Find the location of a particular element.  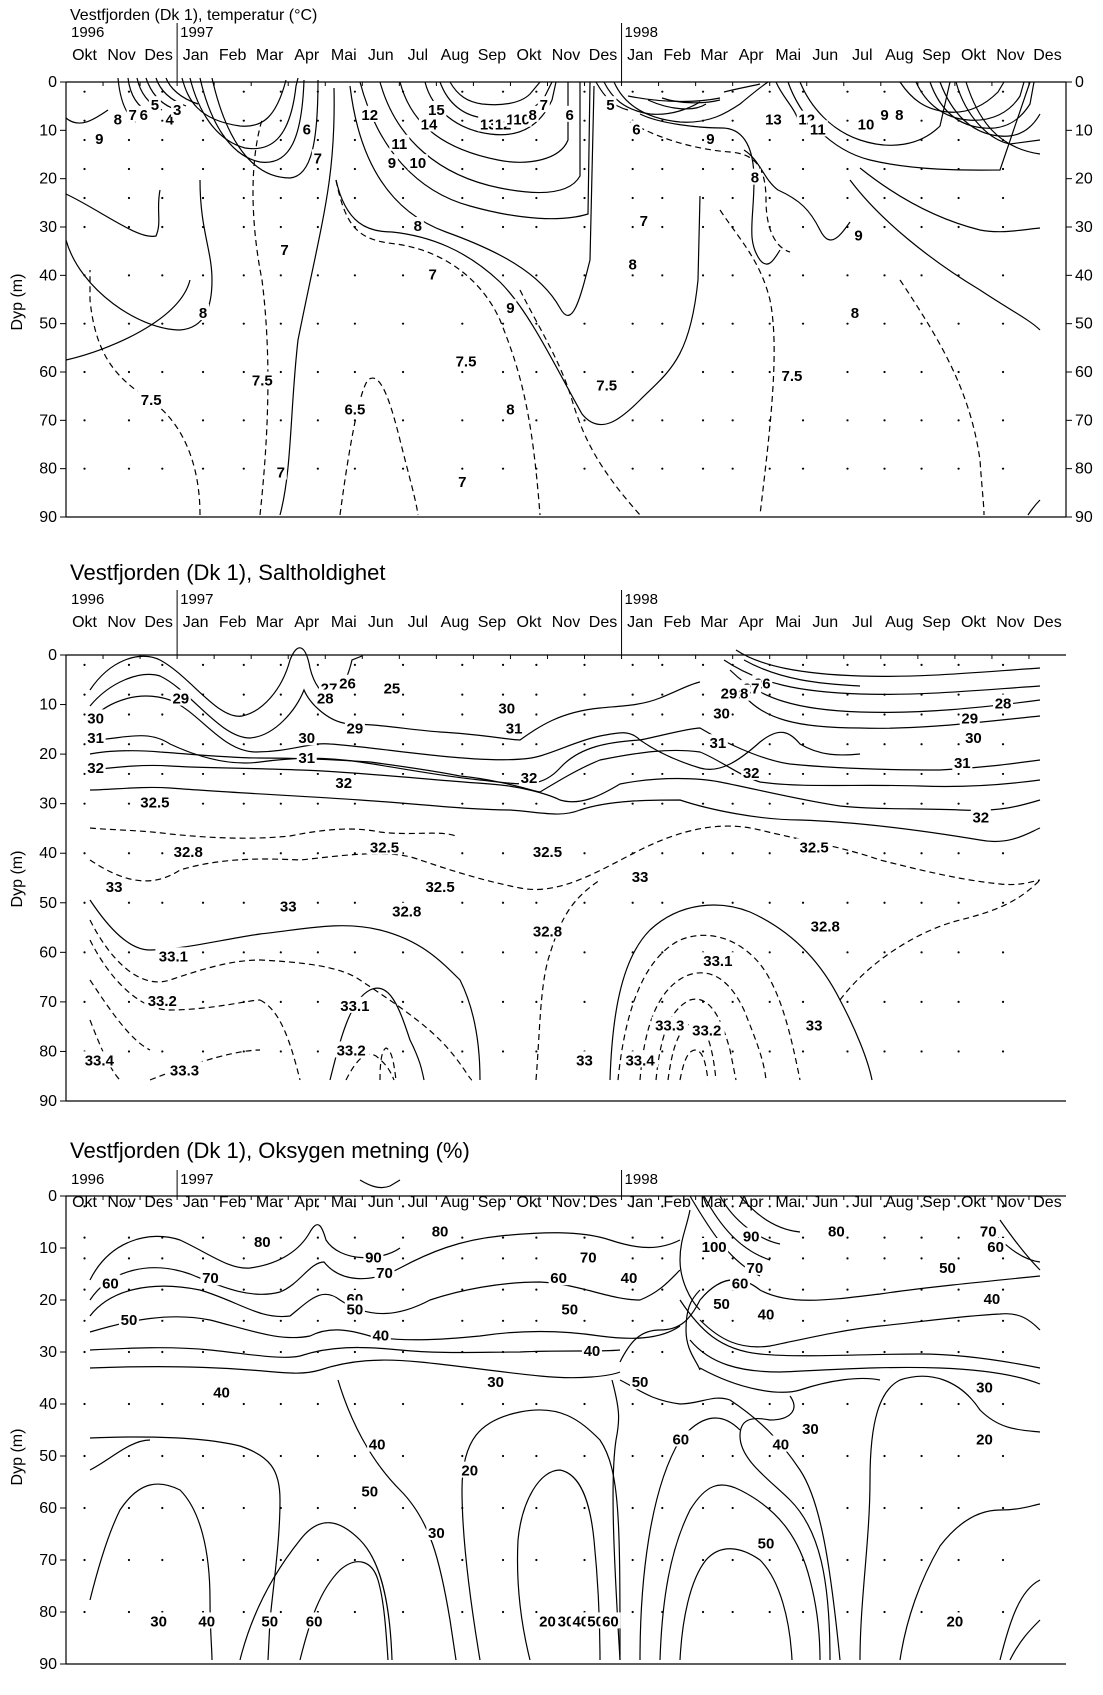

contour-label: 9 is located at coordinates (392, 163).